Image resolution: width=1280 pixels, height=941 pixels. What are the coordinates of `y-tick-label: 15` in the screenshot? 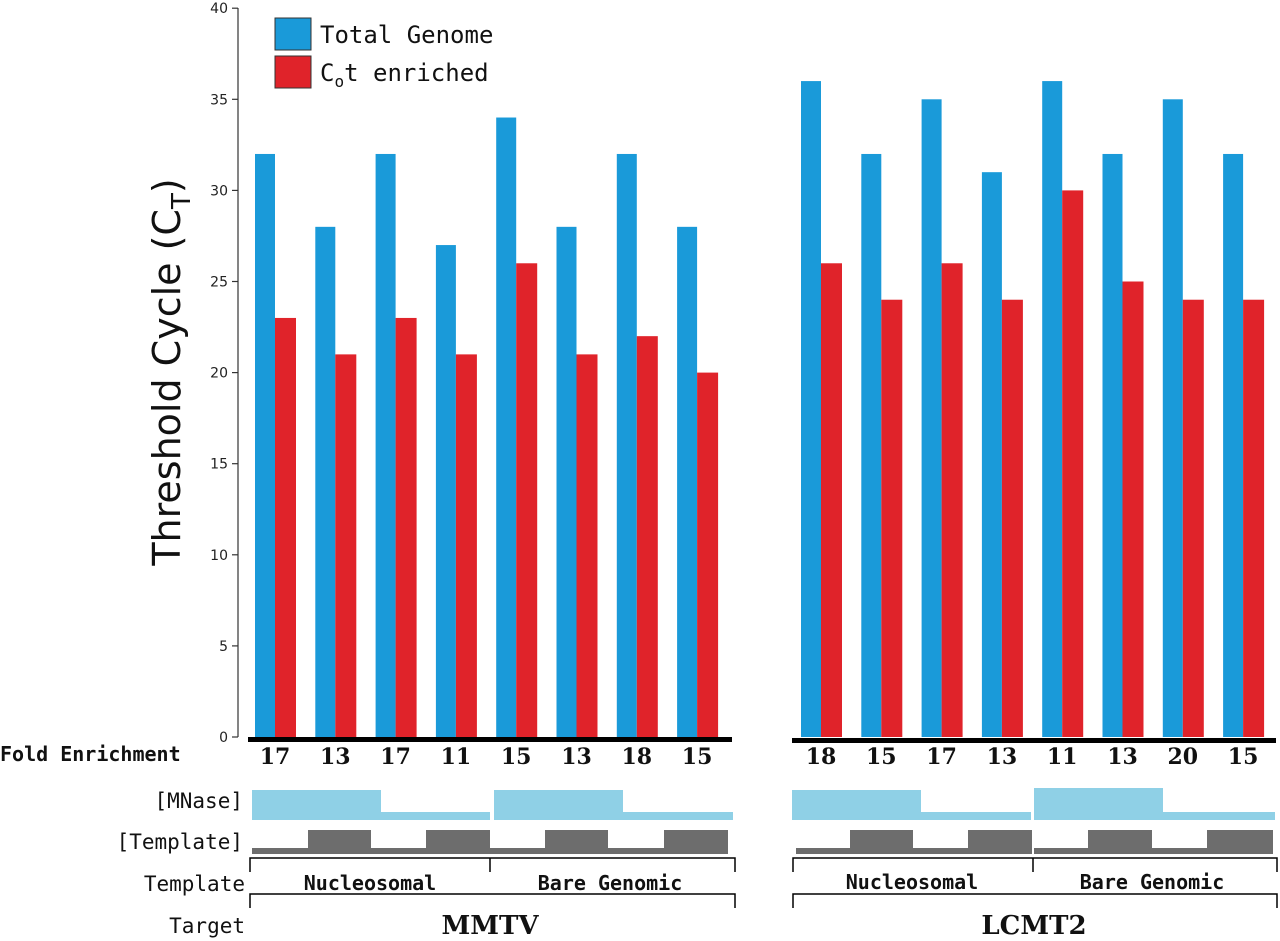 It's located at (219, 465).